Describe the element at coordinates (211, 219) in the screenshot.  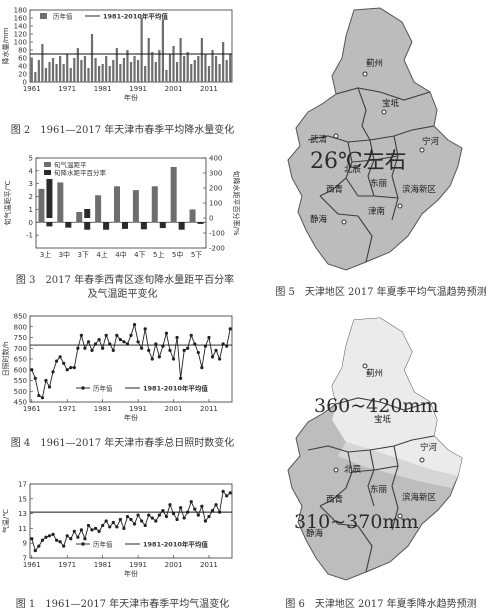
I see `fig3-right-tick-label: 0` at that location.